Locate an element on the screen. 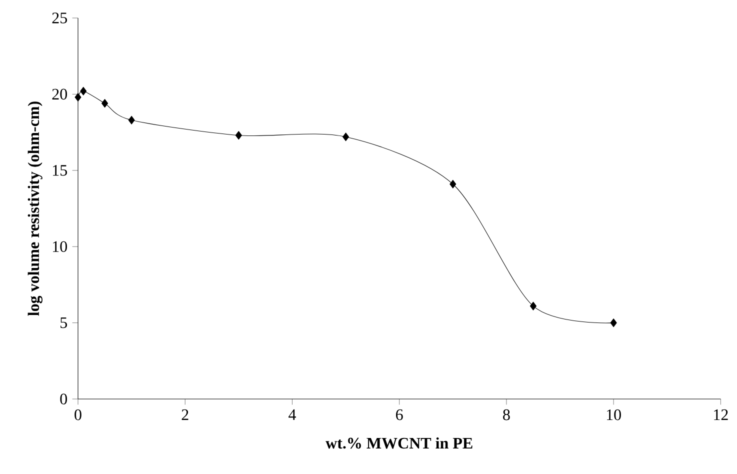  y-tick-label: 5 is located at coordinates (63, 322).